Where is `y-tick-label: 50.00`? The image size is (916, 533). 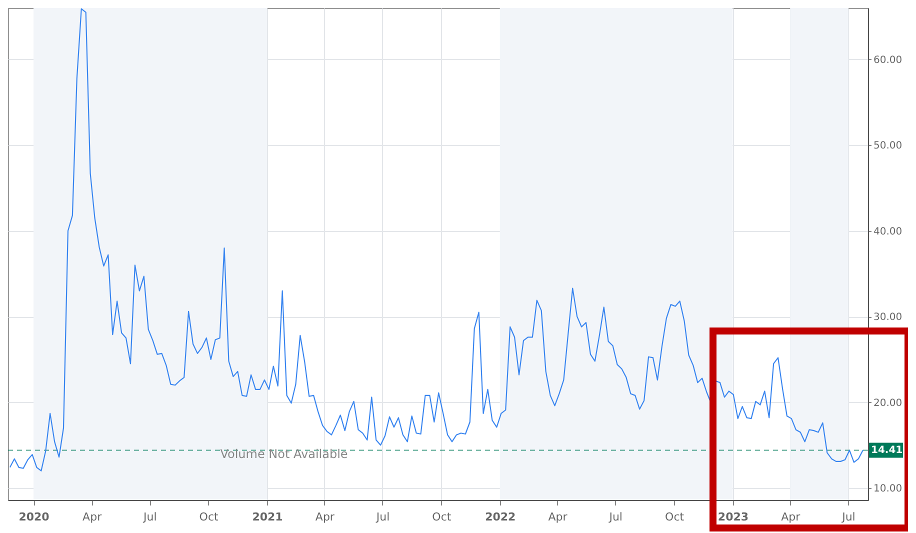 y-tick-label: 50.00 is located at coordinates (888, 146).